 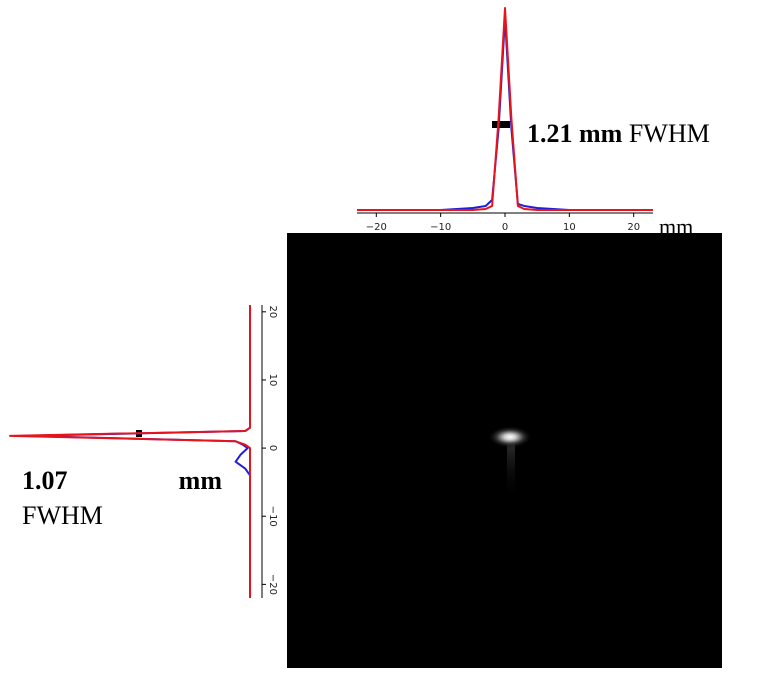 I want to click on fwhm-value: 1.07, so click(x=45, y=480).